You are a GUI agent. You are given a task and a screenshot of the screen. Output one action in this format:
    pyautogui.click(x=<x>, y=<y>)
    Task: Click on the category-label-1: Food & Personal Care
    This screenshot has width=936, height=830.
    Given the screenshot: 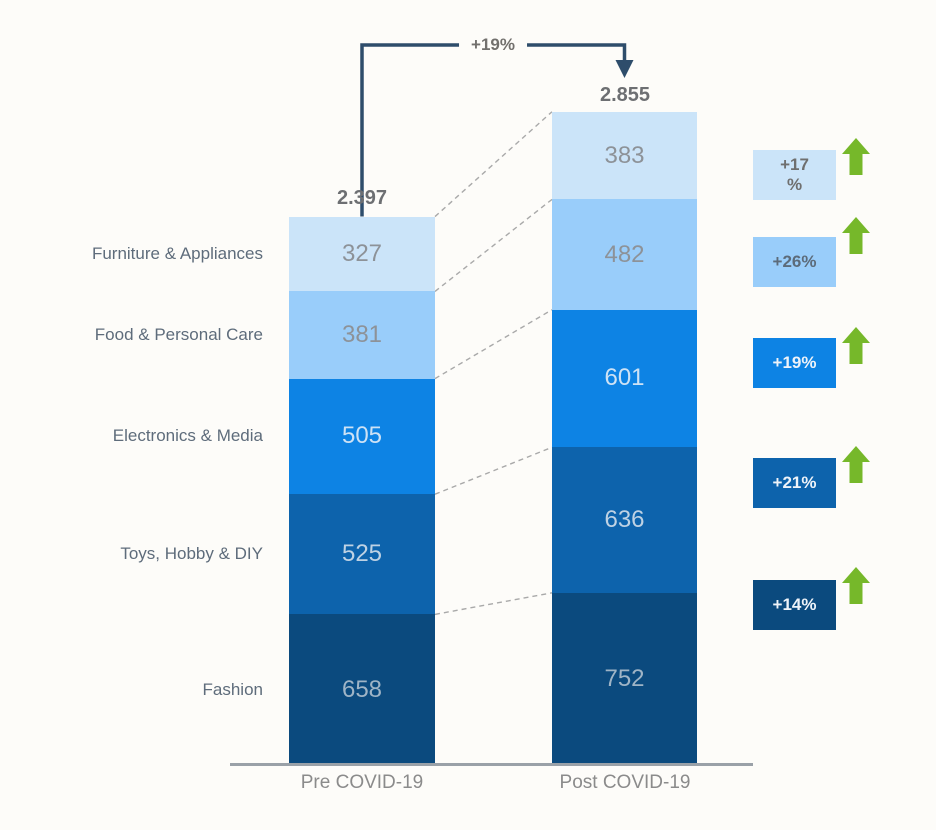 What is the action you would take?
    pyautogui.click(x=178, y=334)
    